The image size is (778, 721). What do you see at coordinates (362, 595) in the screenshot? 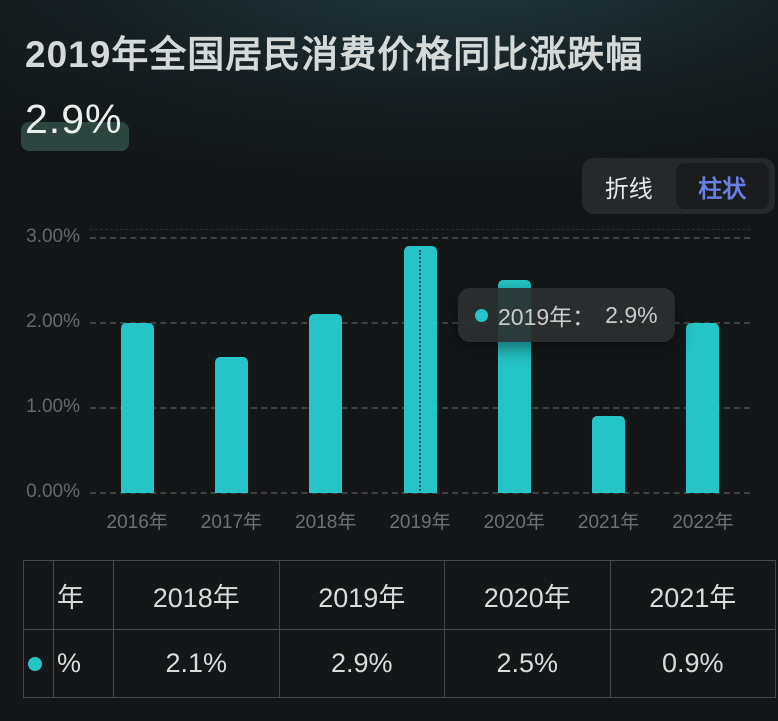
I see `table-header-year: 2019年` at bounding box center [362, 595].